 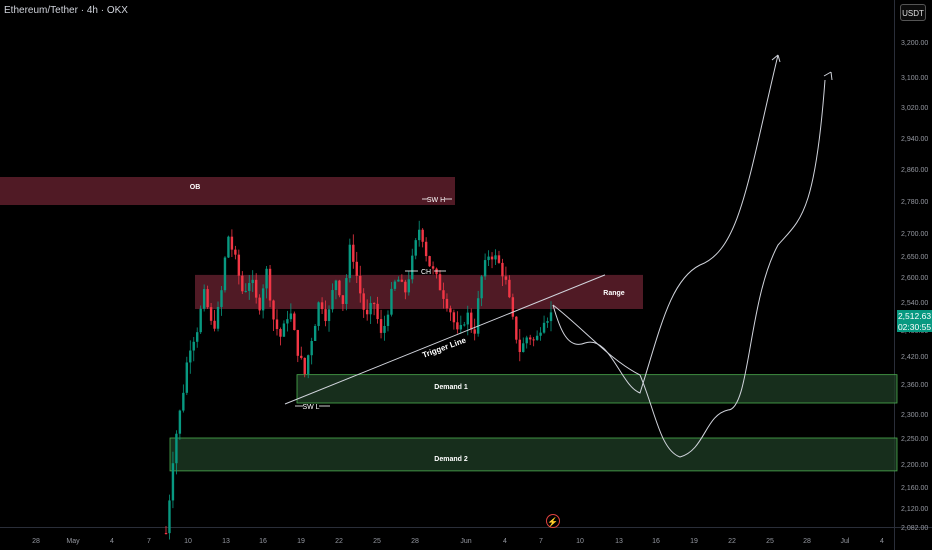 What do you see at coordinates (445, 339) in the screenshot?
I see `trigger-line` at bounding box center [445, 339].